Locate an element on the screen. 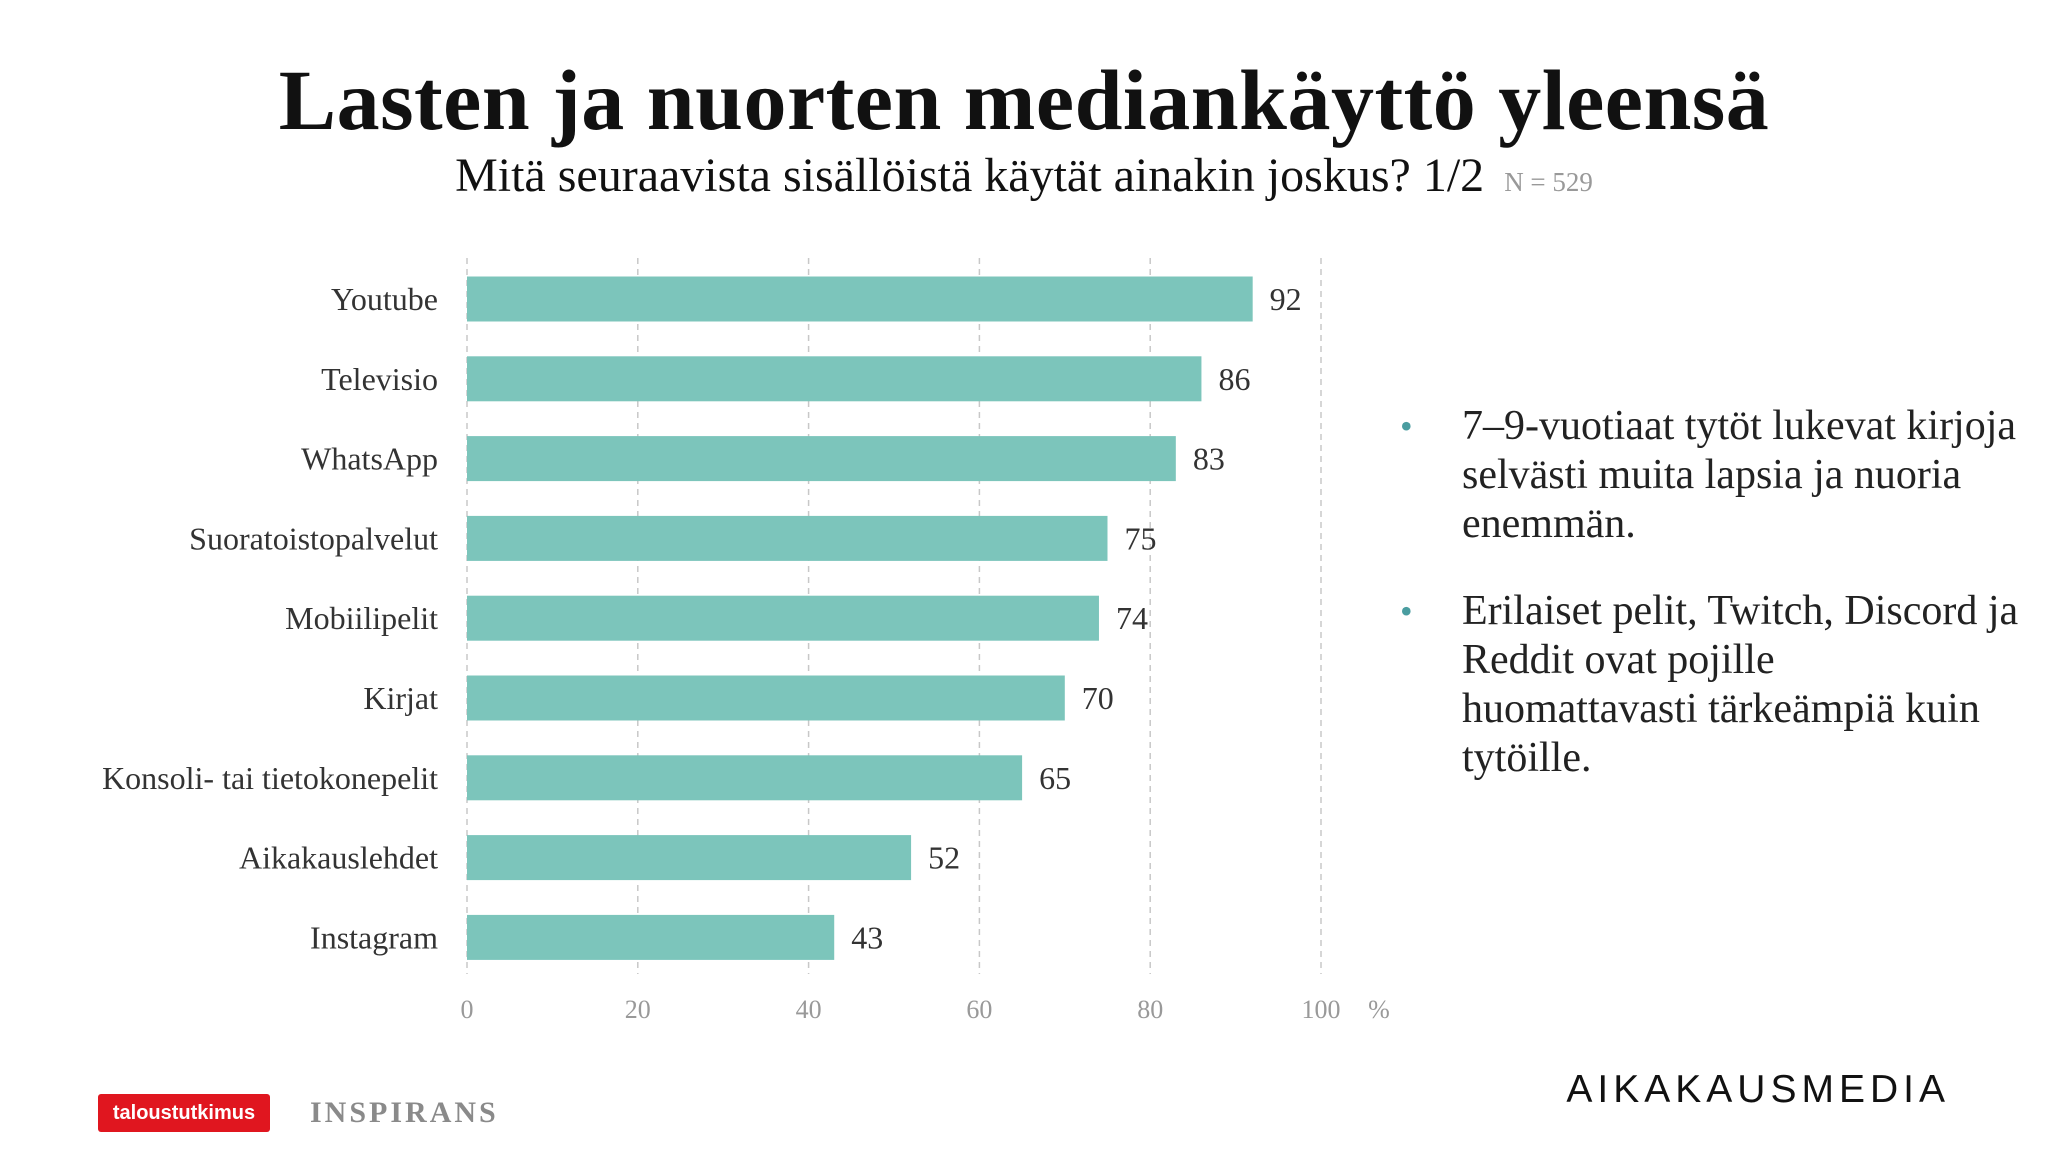 This screenshot has height=1152, width=2048. x-tick-label: 80 is located at coordinates (1150, 1009).